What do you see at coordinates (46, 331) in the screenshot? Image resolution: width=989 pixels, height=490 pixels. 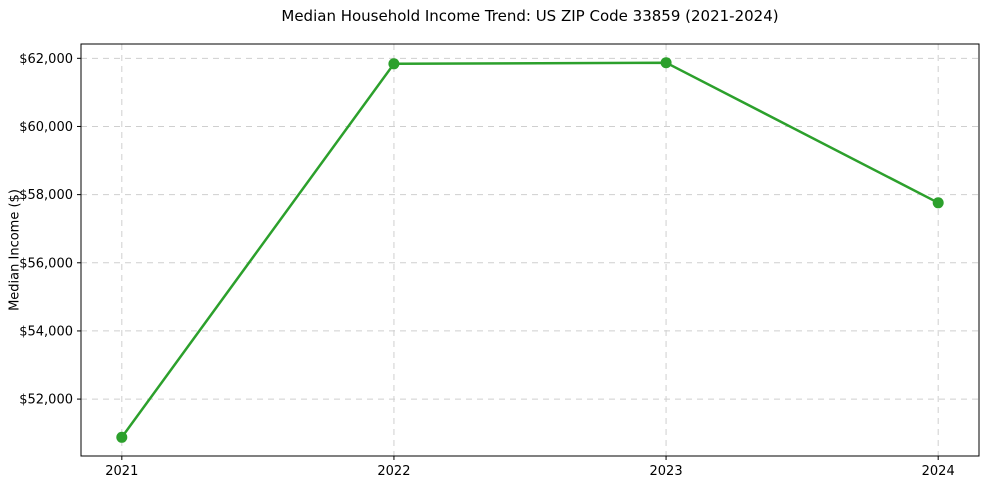 I see `y-tick-label: $54,000` at bounding box center [46, 331].